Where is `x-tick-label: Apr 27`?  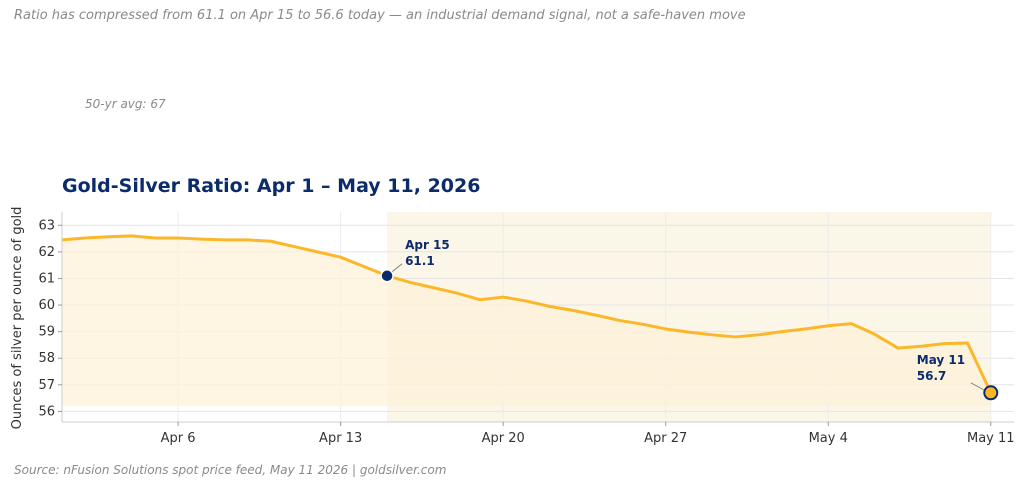
x-tick-label: Apr 27 is located at coordinates (665, 438).